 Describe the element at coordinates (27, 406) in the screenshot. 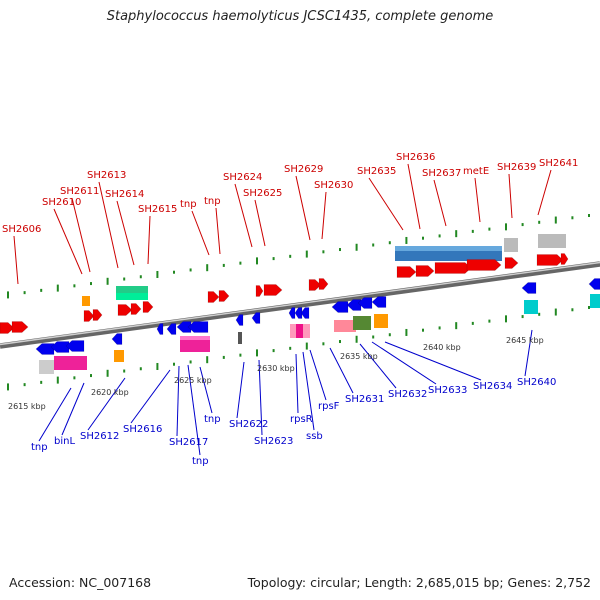

I see `kbp-scale-label: 2615 kbp` at that location.